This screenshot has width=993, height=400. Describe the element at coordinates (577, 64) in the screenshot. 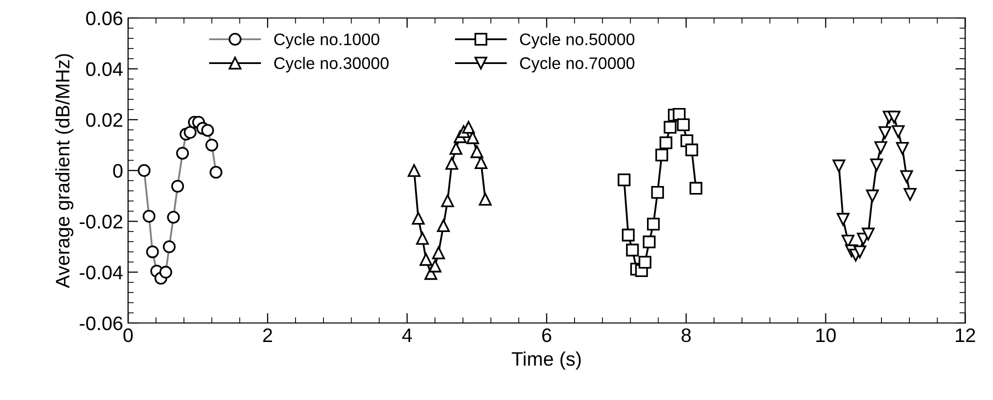

I see `legend-label: Cycle no.70000` at that location.